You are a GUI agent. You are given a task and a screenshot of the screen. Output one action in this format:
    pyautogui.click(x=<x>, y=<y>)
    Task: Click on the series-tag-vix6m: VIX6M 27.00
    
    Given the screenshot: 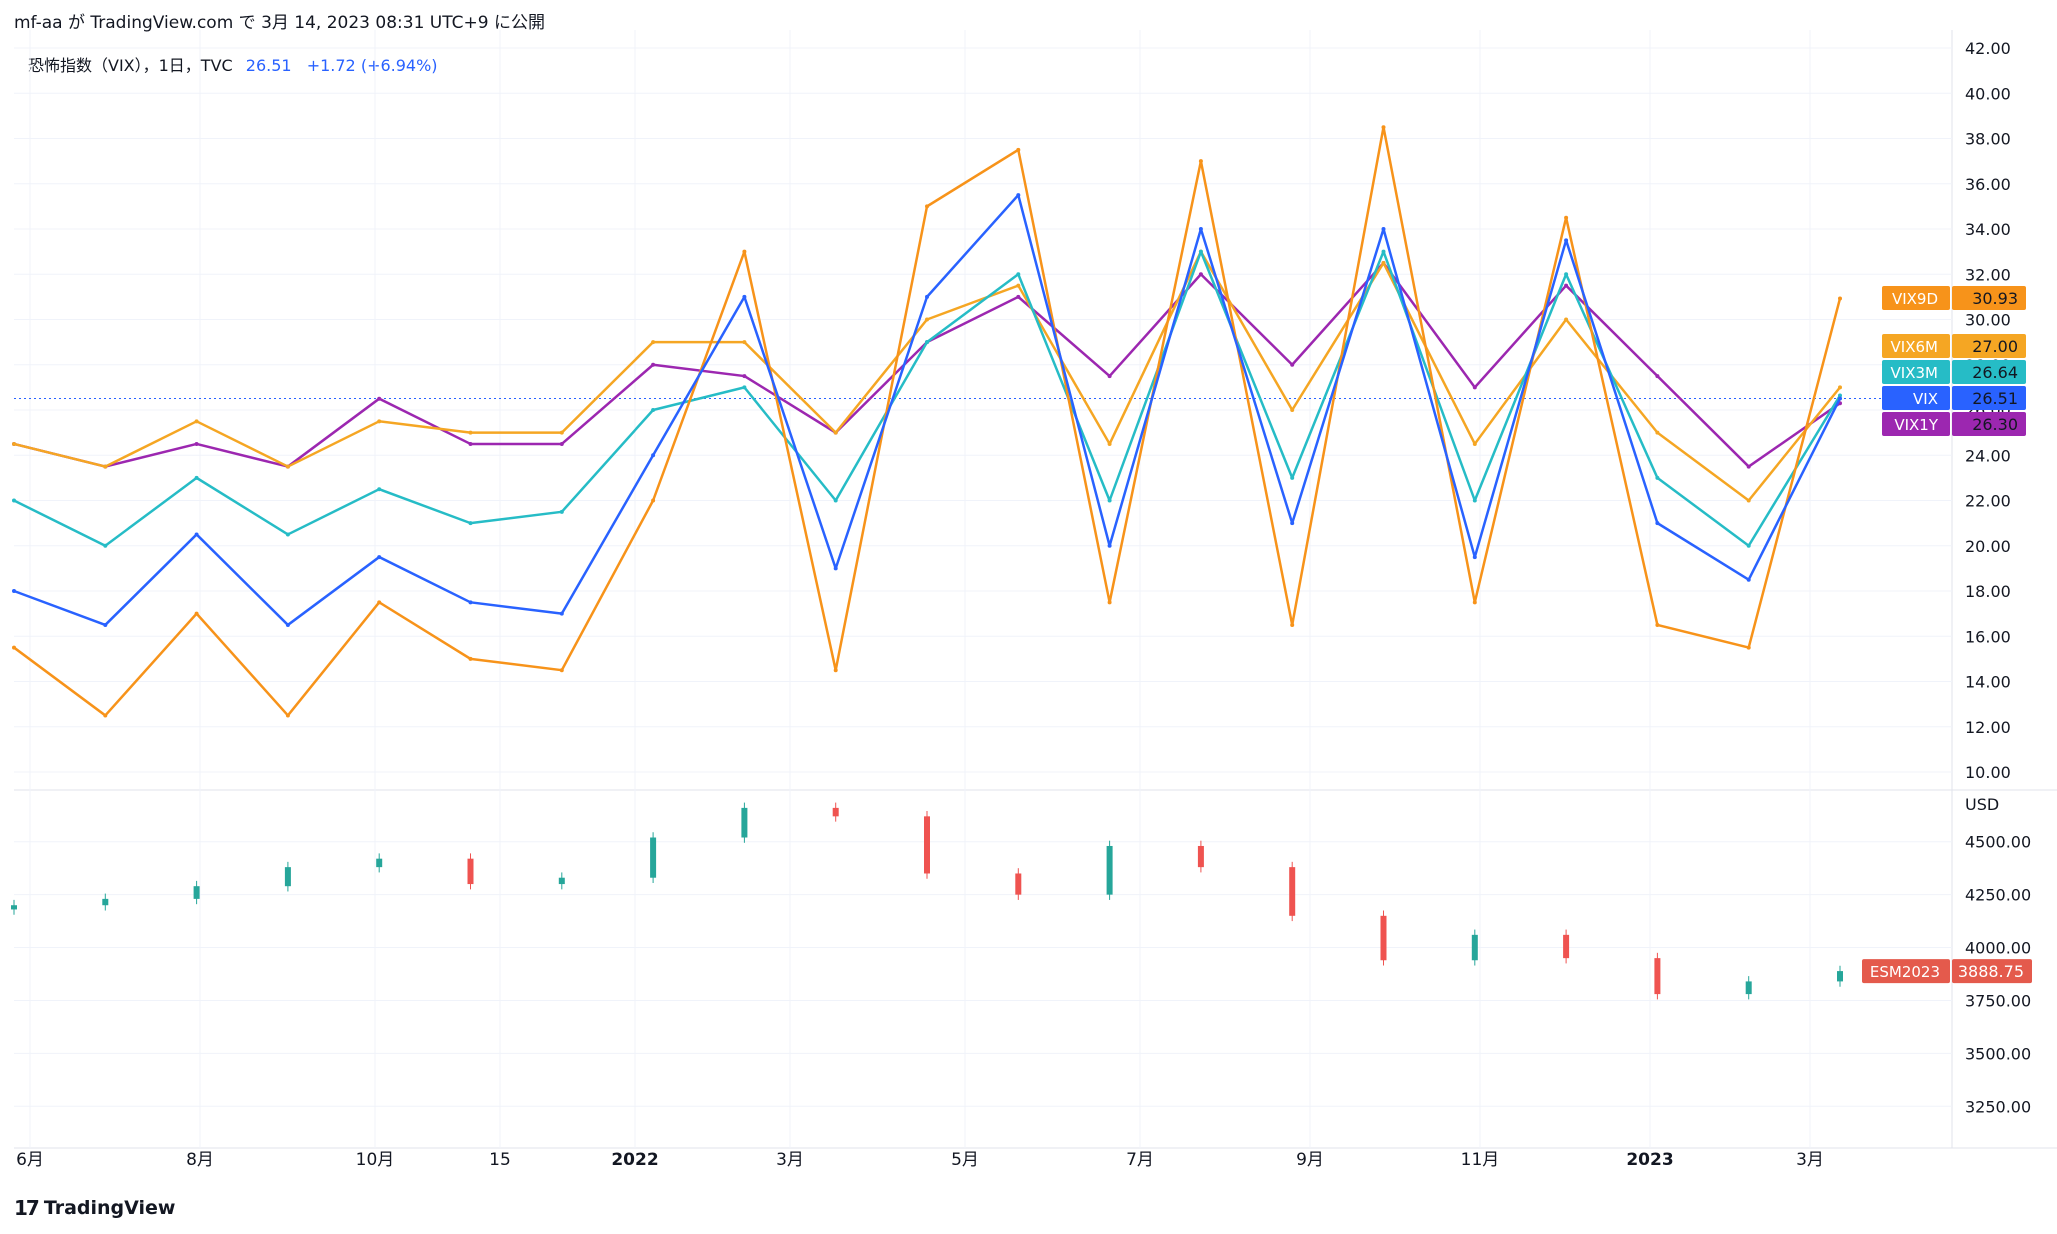 What is the action you would take?
    pyautogui.click(x=1954, y=346)
    